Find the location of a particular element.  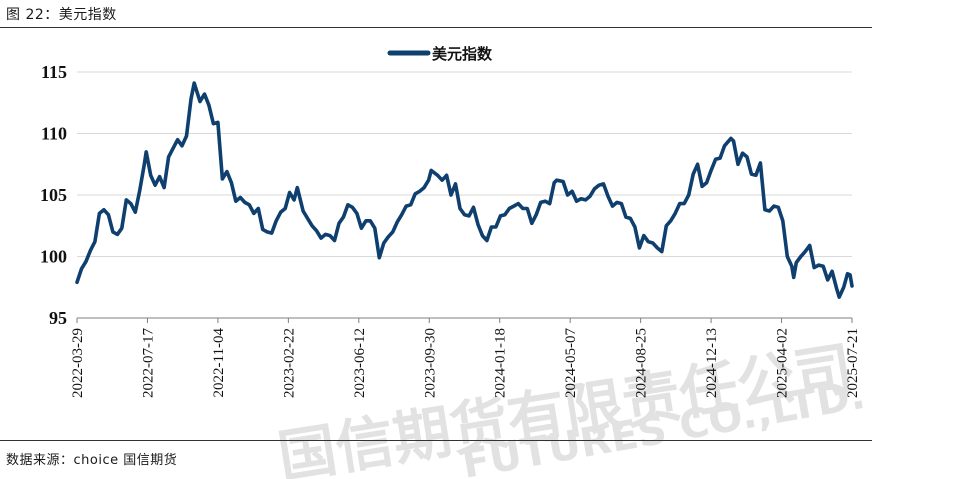

x-tick-label: 2023-02-22 is located at coordinates (289, 363).